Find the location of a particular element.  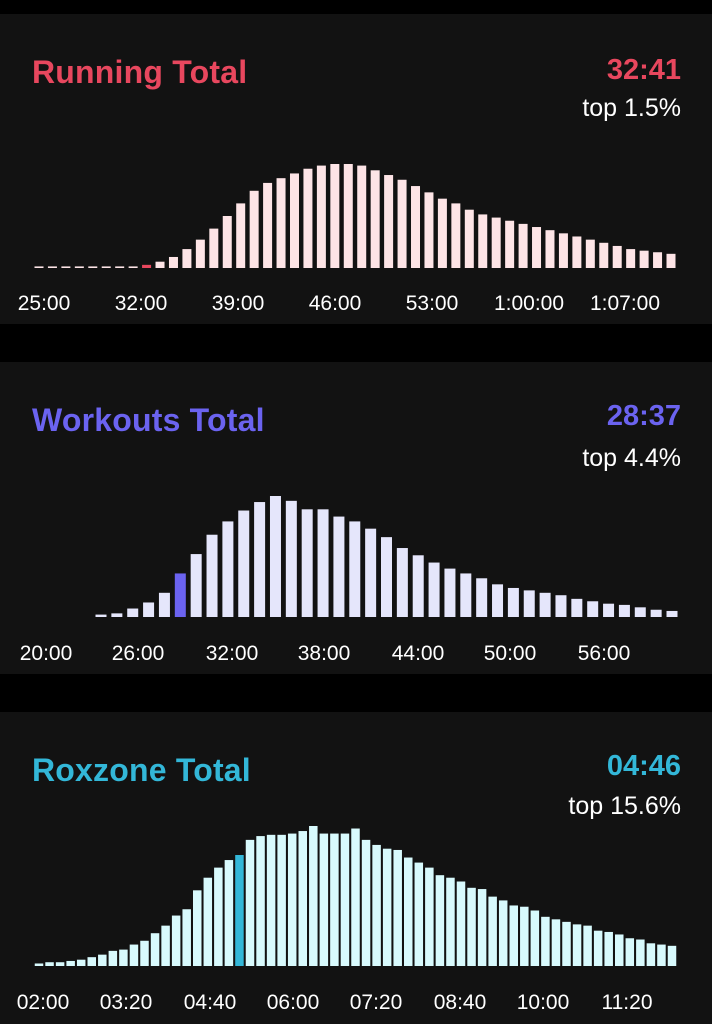

x-tick-label: 46:00 is located at coordinates (335, 303).